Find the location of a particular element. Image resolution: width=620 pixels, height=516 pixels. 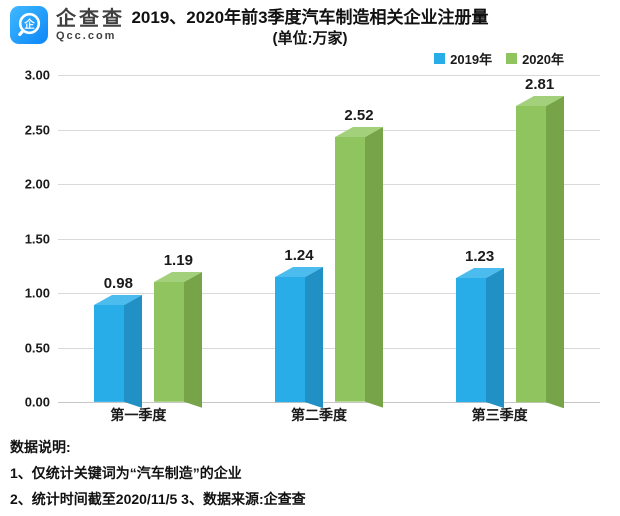

qcc-logo-icon: 企 is located at coordinates (29, 25).